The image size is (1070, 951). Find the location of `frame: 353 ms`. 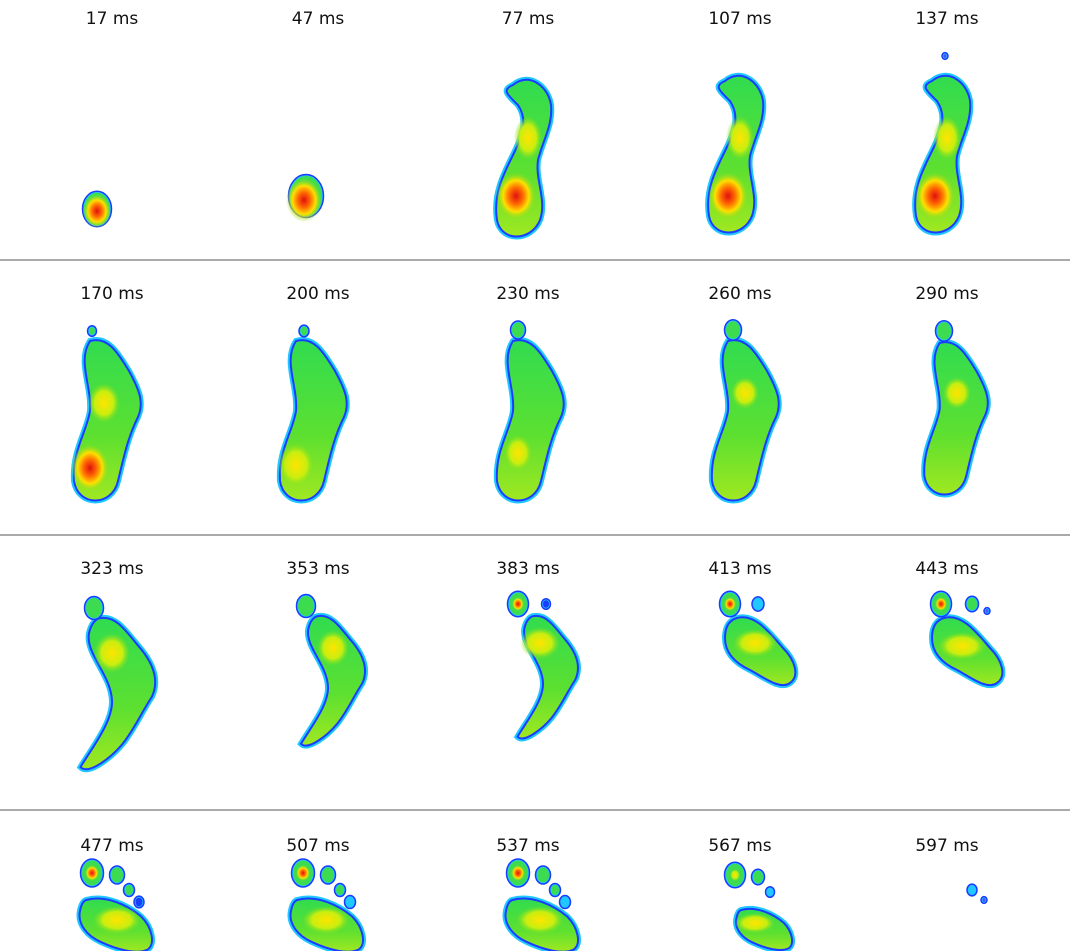

frame: 353 ms is located at coordinates (327, 654).